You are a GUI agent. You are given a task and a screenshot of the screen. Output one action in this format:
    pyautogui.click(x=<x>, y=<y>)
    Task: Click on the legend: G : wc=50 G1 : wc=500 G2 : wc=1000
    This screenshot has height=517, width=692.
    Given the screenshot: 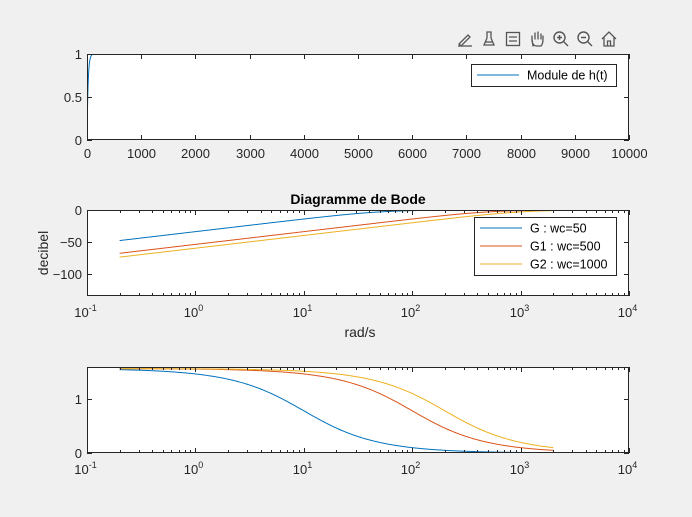 What is the action you would take?
    pyautogui.click(x=545, y=246)
    